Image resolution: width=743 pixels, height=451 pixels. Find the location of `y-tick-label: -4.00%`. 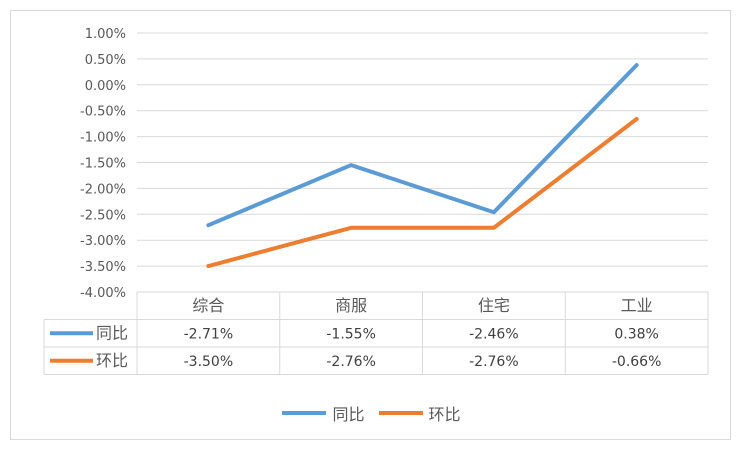

y-tick-label: -4.00% is located at coordinates (103, 293).